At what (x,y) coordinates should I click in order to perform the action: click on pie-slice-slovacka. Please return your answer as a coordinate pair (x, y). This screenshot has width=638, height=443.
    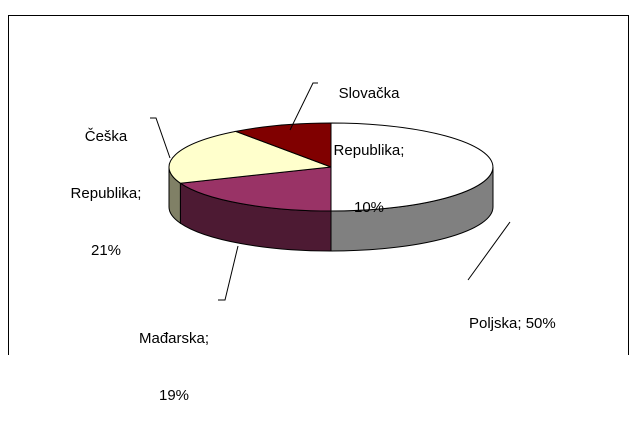
    Looking at the image, I should click on (282, 145).